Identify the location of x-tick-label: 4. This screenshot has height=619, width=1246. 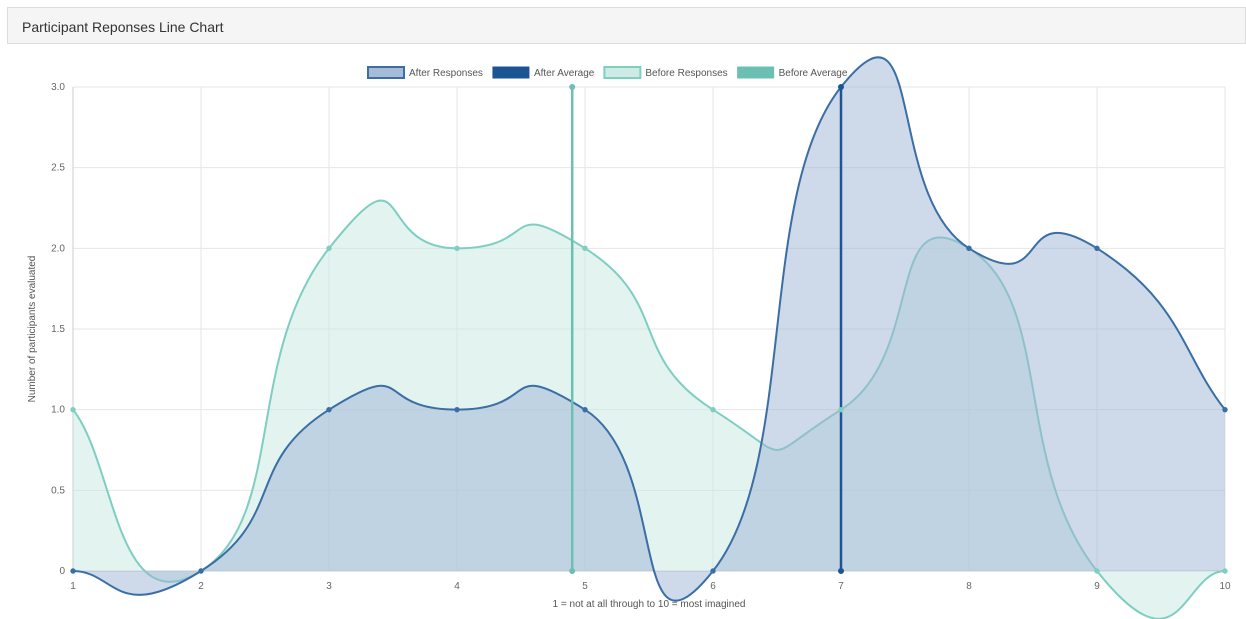
(457, 586).